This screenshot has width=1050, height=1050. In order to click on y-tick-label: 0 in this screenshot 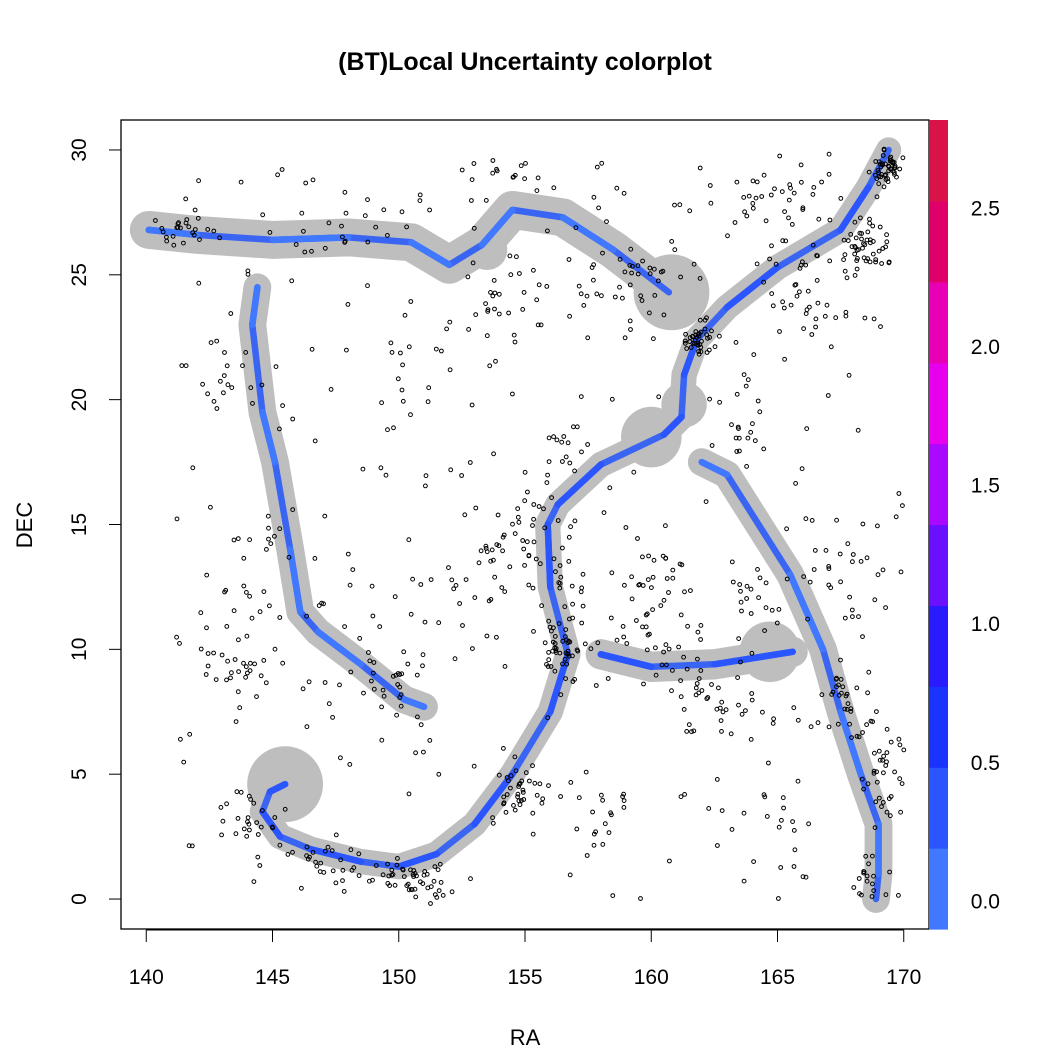, I will do `click(79, 899)`.